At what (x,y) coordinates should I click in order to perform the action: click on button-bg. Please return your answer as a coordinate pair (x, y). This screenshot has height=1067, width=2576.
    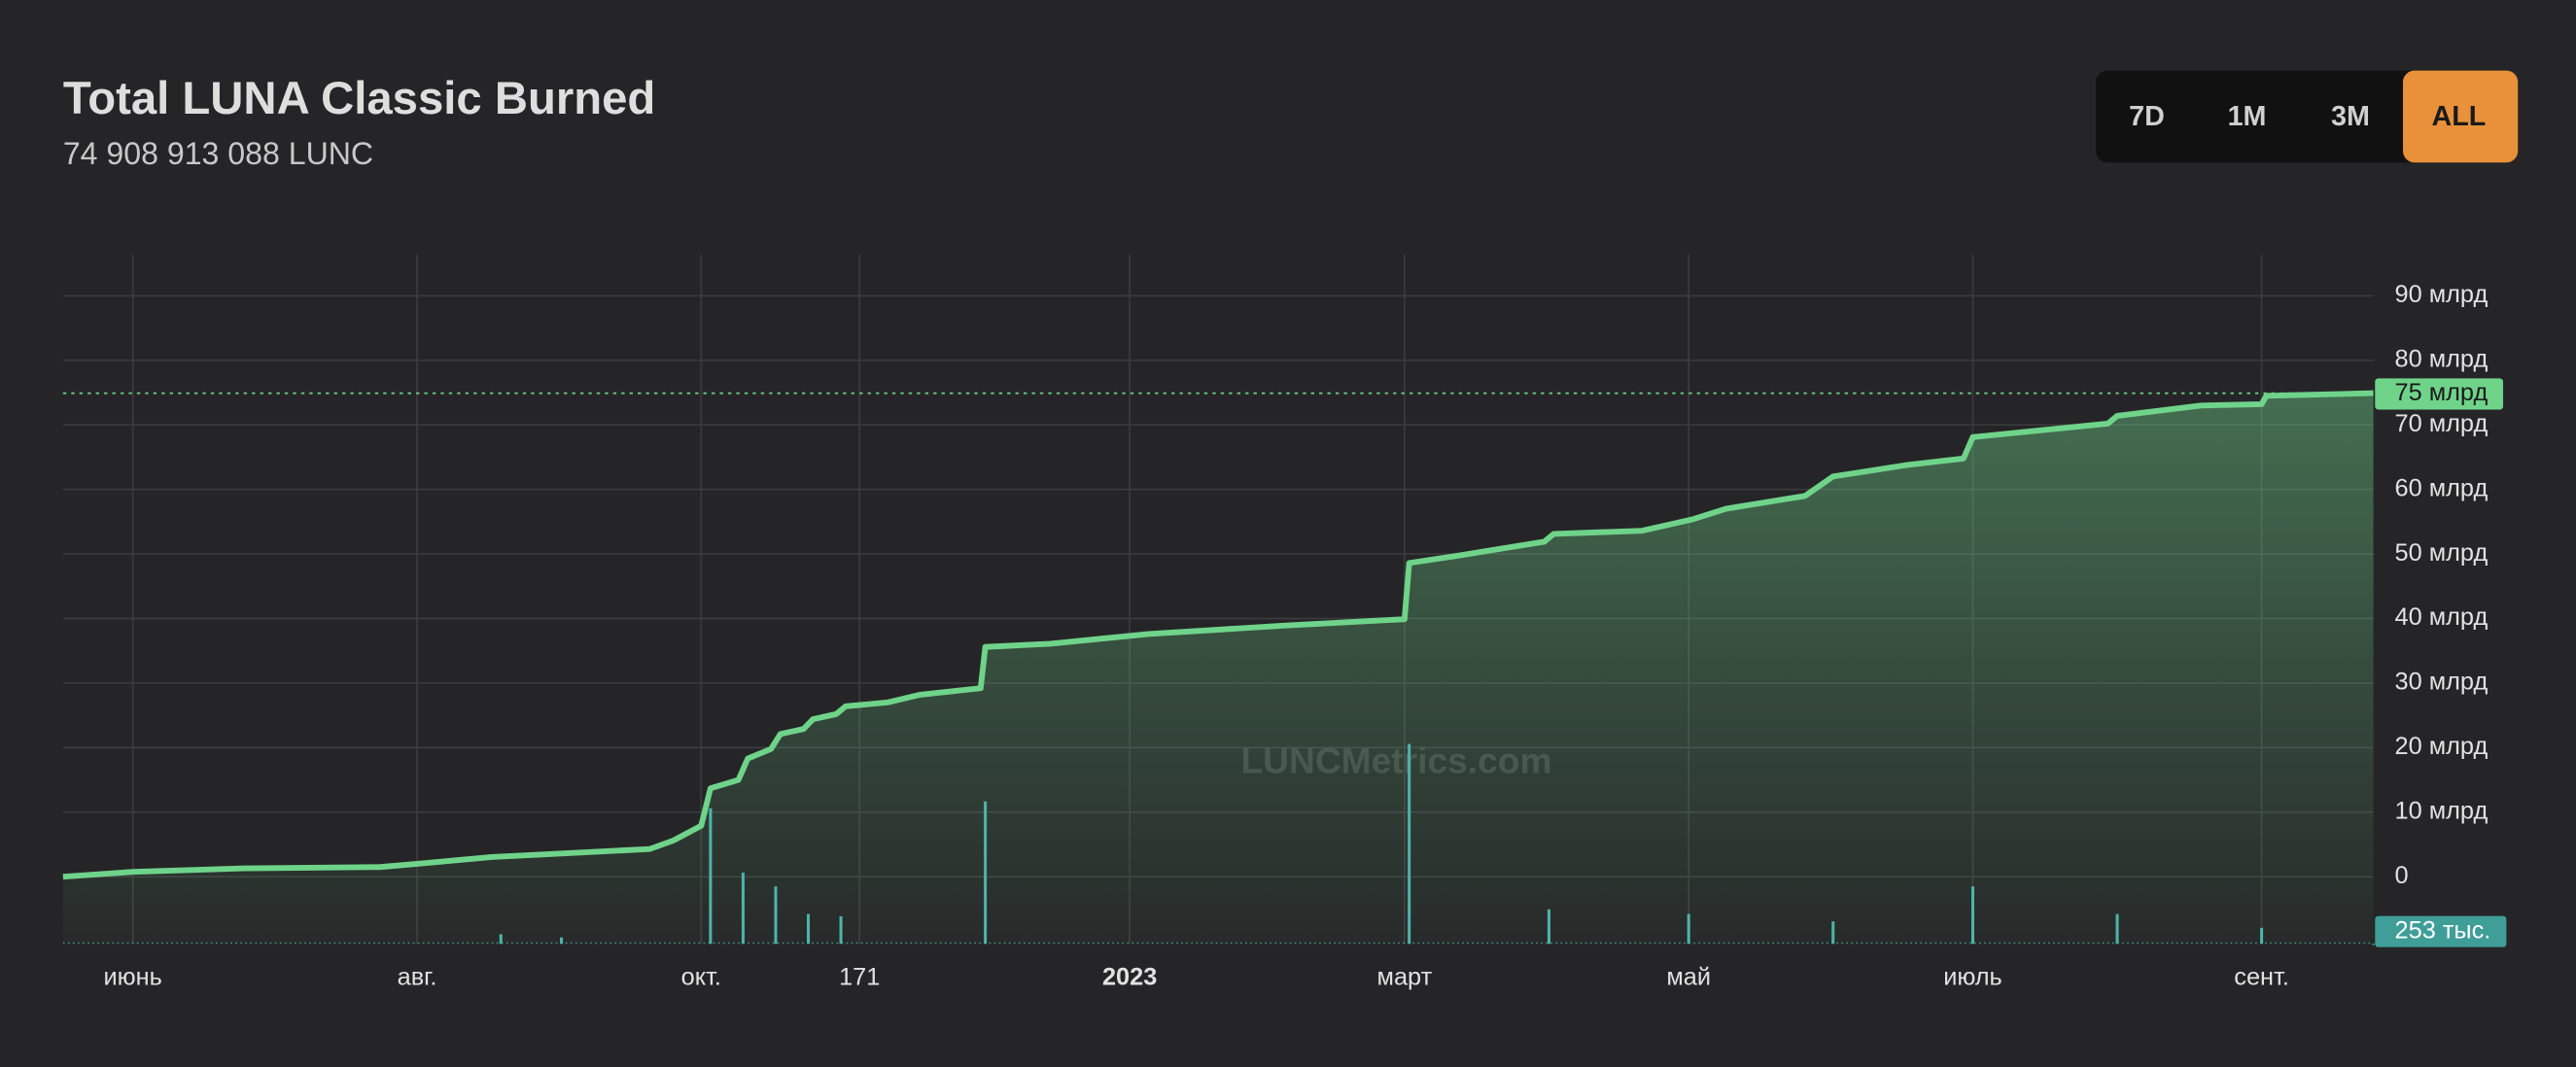
    Looking at the image, I should click on (2461, 116).